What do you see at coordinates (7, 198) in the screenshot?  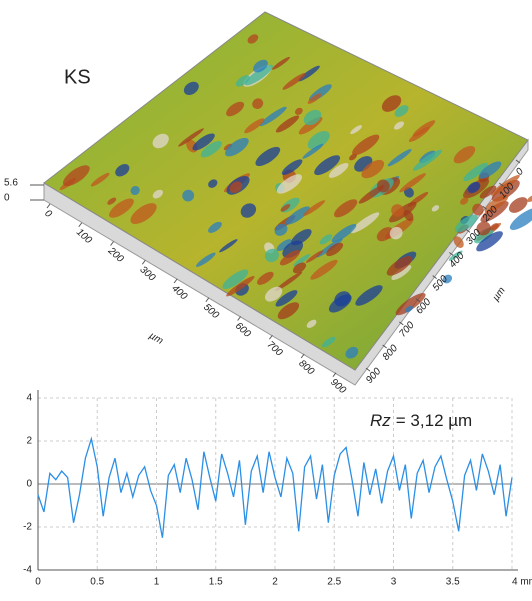 I see `z-tick-label: 0` at bounding box center [7, 198].